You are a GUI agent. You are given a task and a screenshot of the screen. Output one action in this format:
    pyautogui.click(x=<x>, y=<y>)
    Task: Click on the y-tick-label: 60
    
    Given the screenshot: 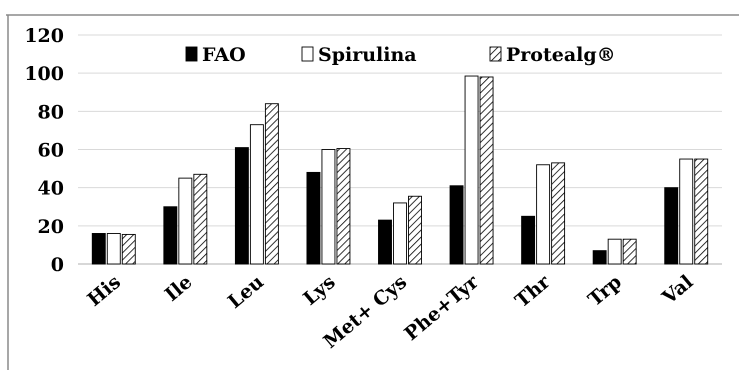 What is the action you would take?
    pyautogui.click(x=51, y=151)
    